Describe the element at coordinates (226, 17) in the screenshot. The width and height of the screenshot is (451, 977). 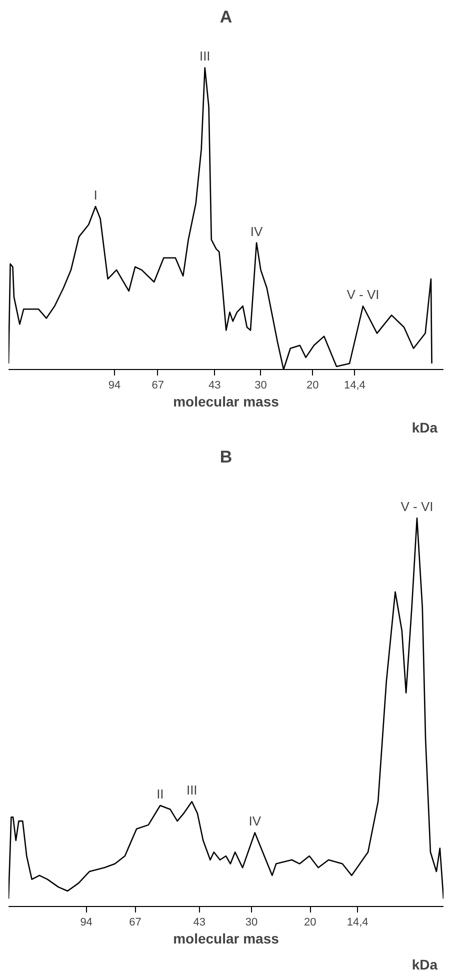
I see `chart-title: A` at that location.